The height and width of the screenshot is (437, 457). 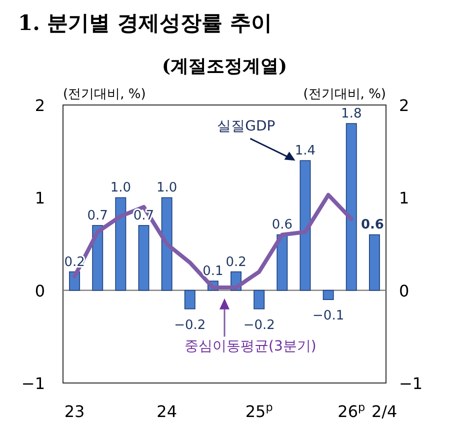 What do you see at coordinates (74, 411) in the screenshot?
I see `x-tick-label: 23` at bounding box center [74, 411].